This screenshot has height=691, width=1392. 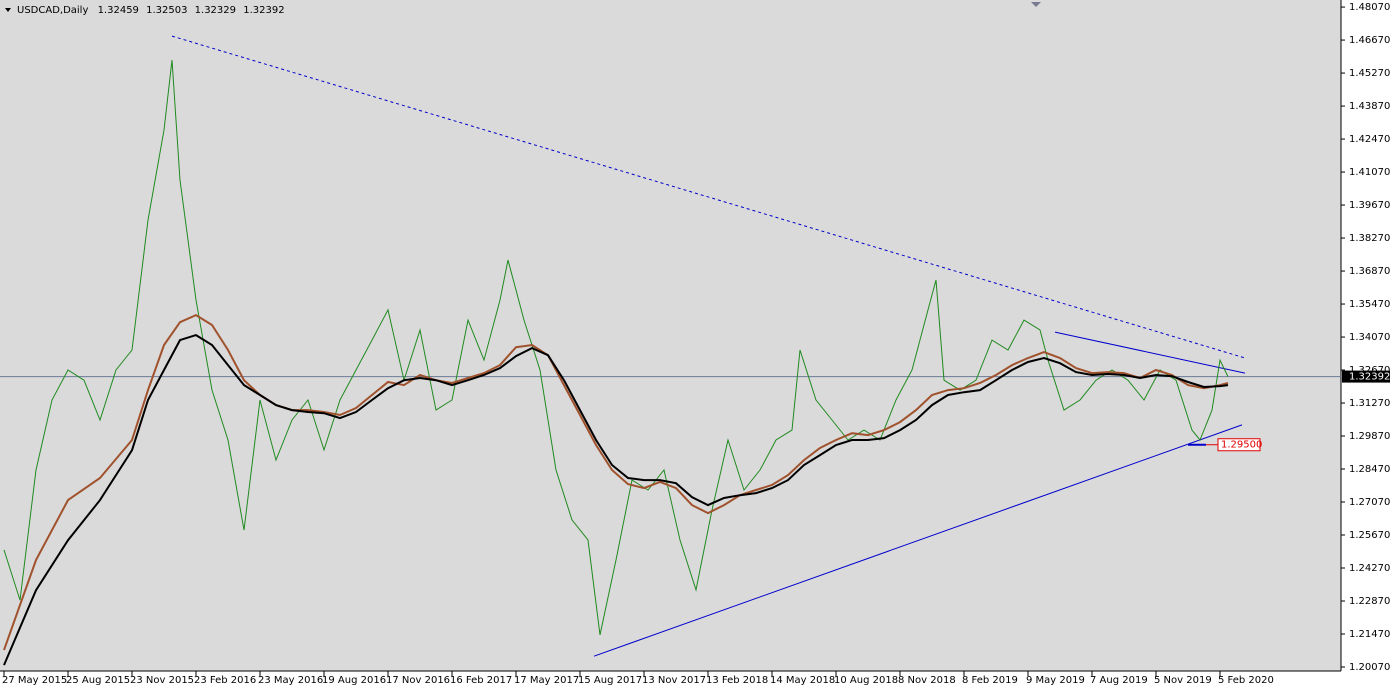 I want to click on x-tick-label: 9 May 2019, so click(x=1055, y=680).